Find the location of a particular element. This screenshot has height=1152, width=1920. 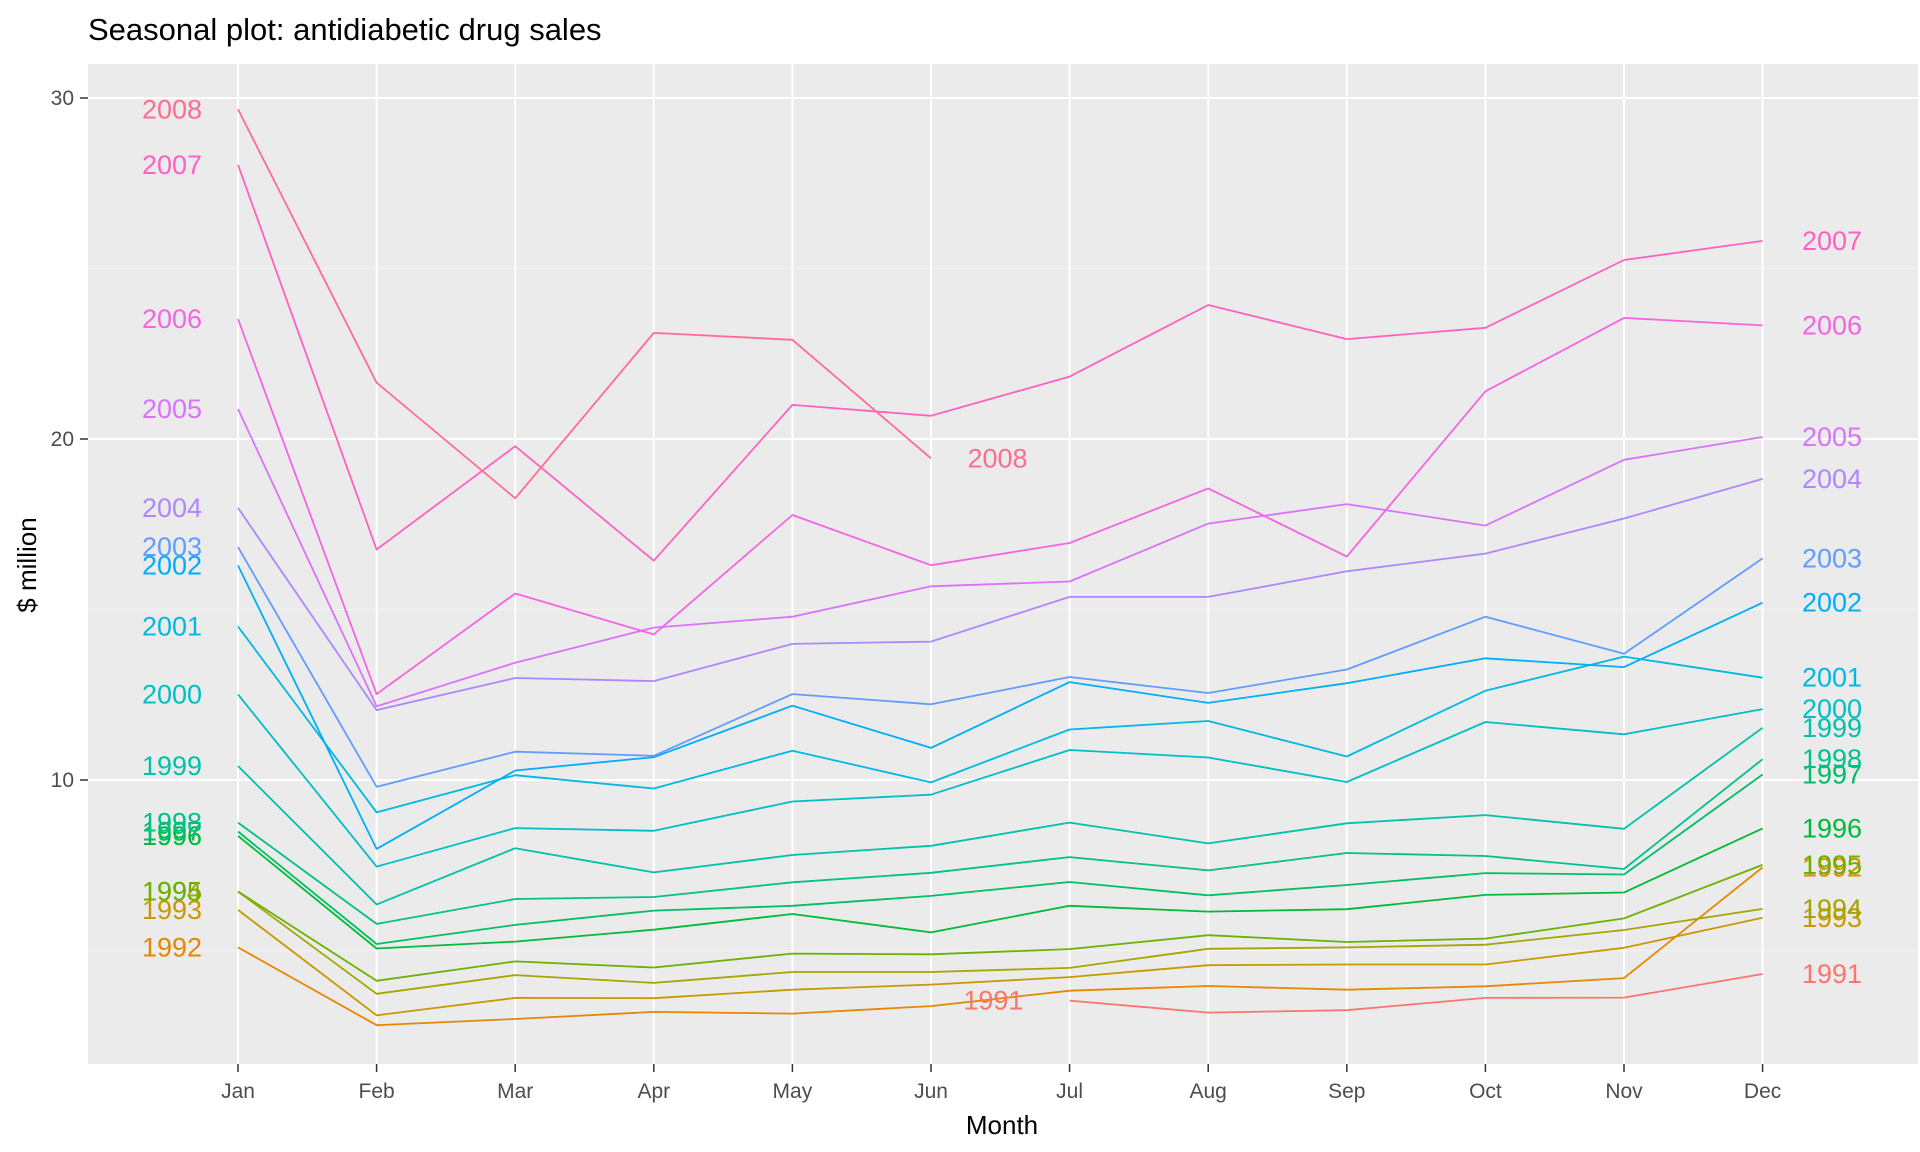

year-label-end-2008: 2008 is located at coordinates (997, 458).